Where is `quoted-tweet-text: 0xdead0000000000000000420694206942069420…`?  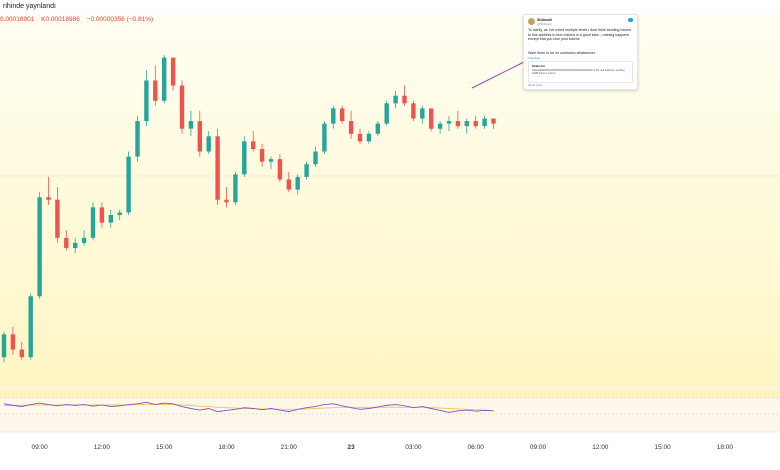
quoted-tweet-text: 0xdead0000000000000000420694206942069420… is located at coordinates (578, 72).